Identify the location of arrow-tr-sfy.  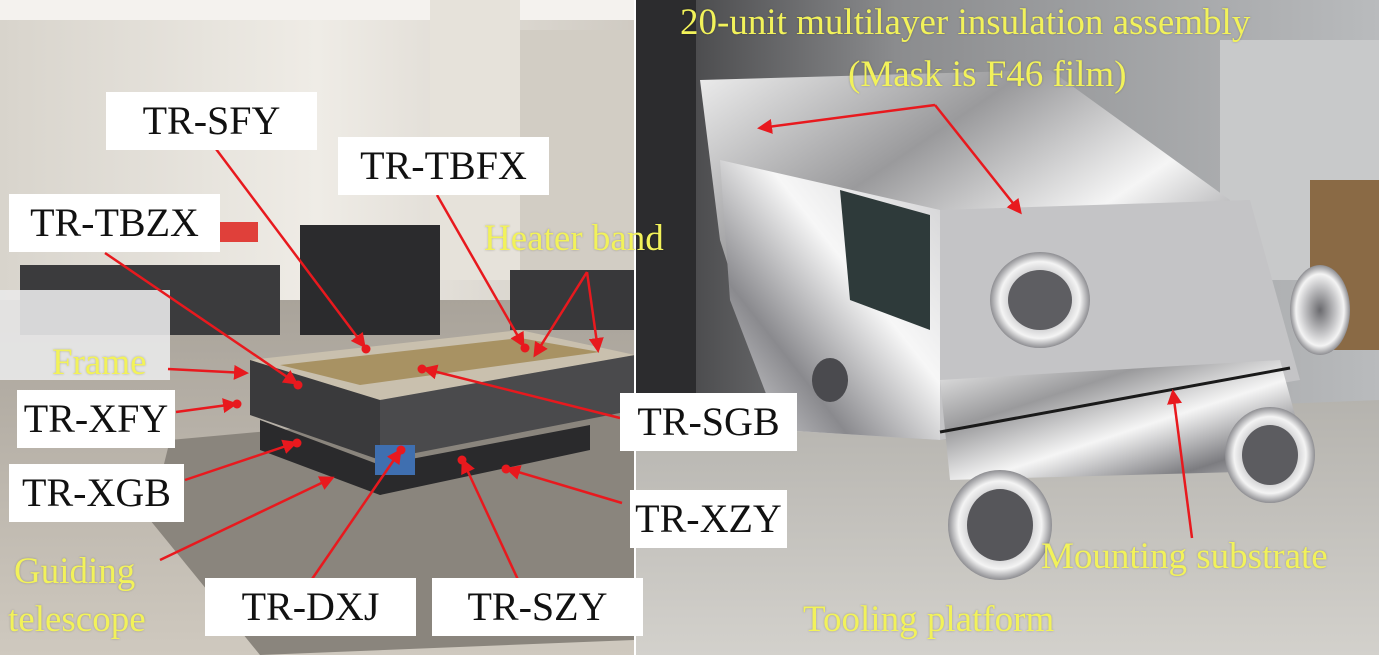
(289, 246).